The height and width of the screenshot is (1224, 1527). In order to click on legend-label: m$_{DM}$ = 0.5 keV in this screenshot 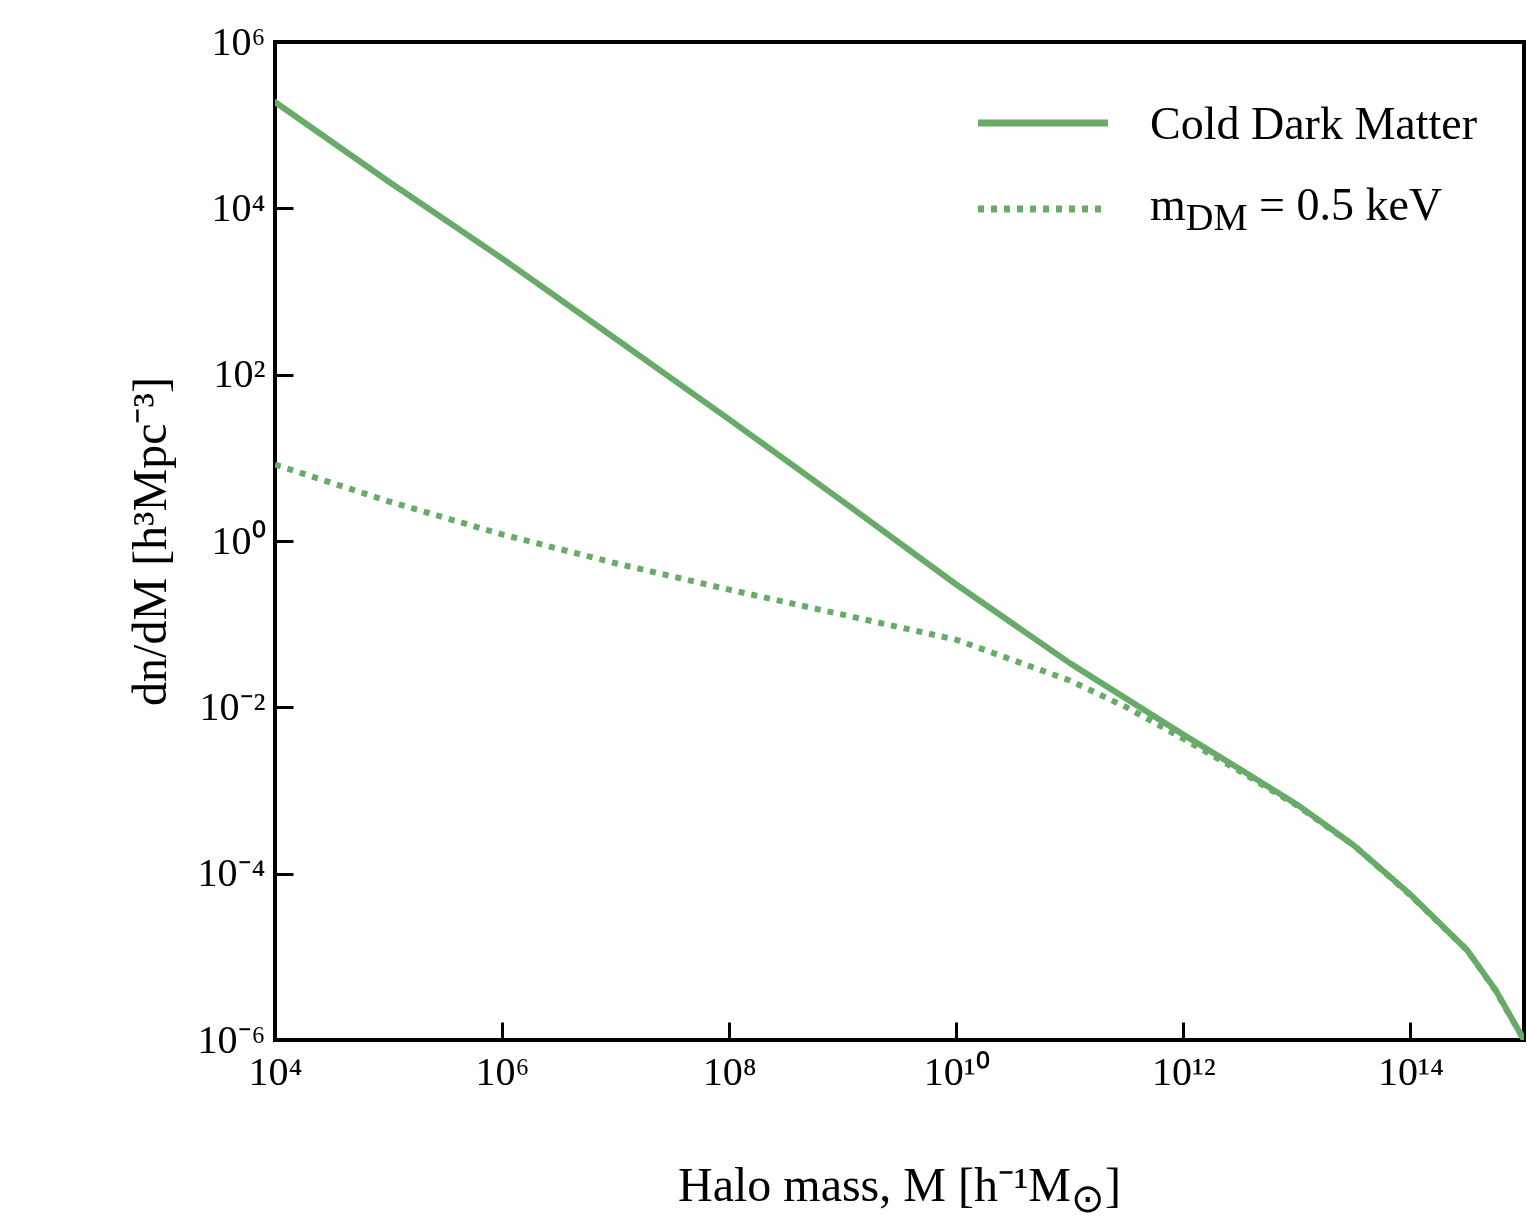, I will do `click(1296, 209)`.